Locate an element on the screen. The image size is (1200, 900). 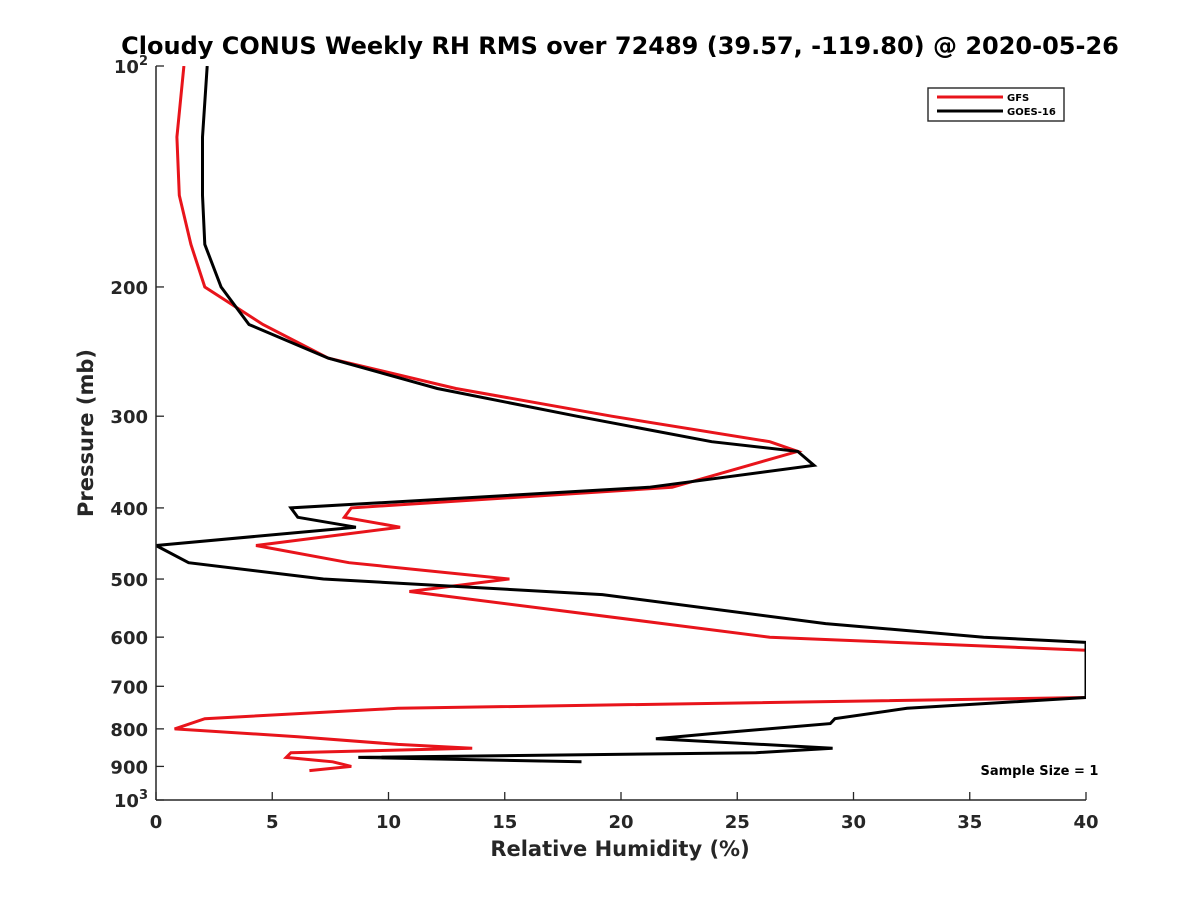
x-tick-label: 20 is located at coordinates (620, 822).